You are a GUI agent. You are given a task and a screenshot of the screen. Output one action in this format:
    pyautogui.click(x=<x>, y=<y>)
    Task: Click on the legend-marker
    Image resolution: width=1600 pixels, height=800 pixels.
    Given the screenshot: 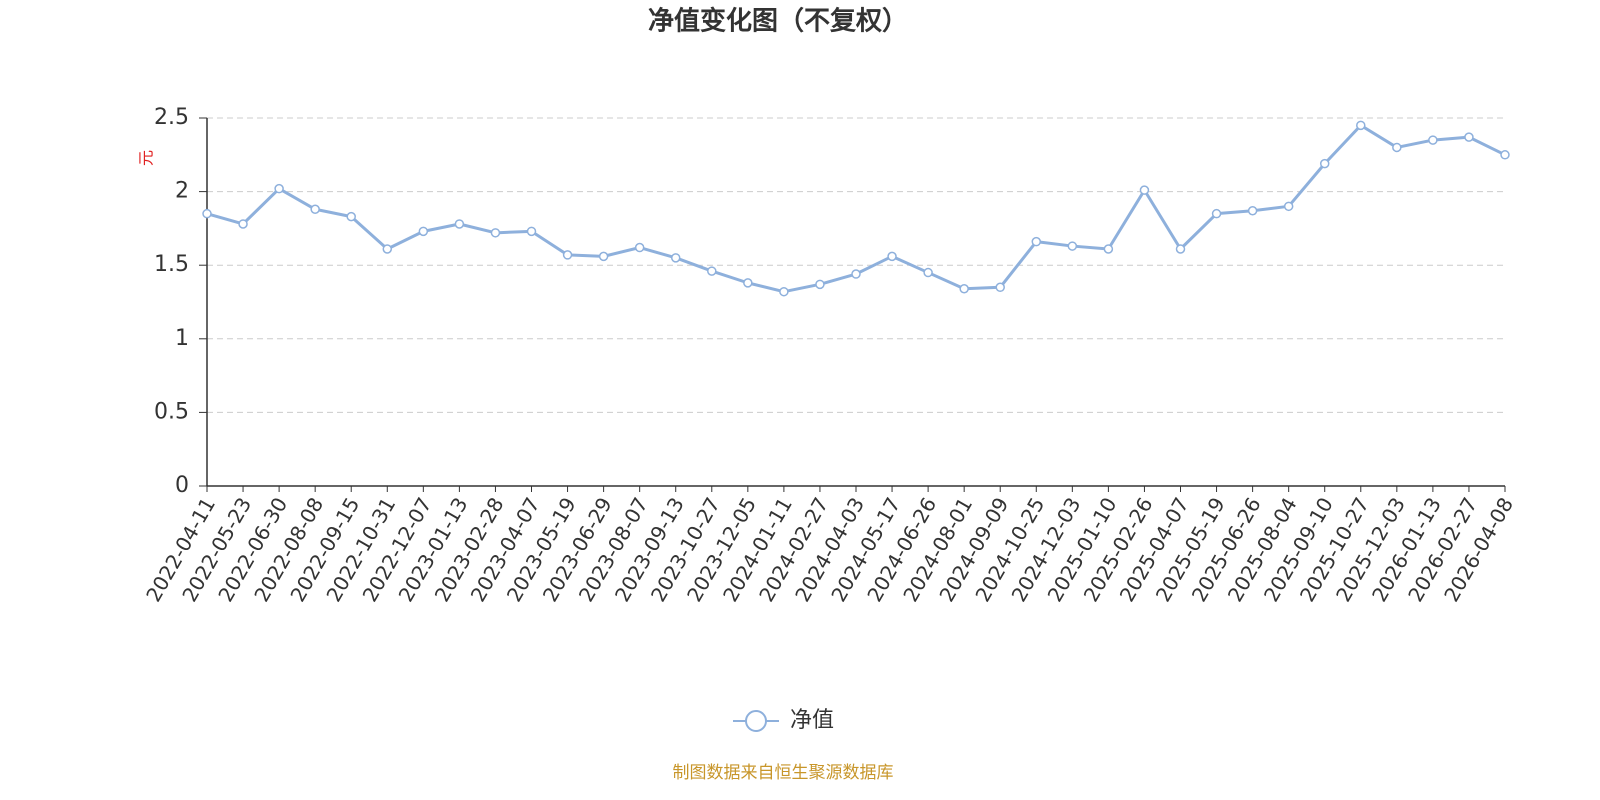 What is the action you would take?
    pyautogui.click(x=756, y=721)
    